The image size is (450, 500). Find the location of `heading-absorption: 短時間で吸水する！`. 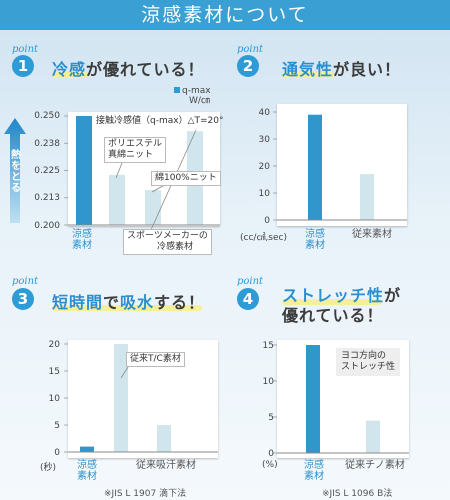

heading-absorption: 短時間で吸水する！ is located at coordinates (128, 301).